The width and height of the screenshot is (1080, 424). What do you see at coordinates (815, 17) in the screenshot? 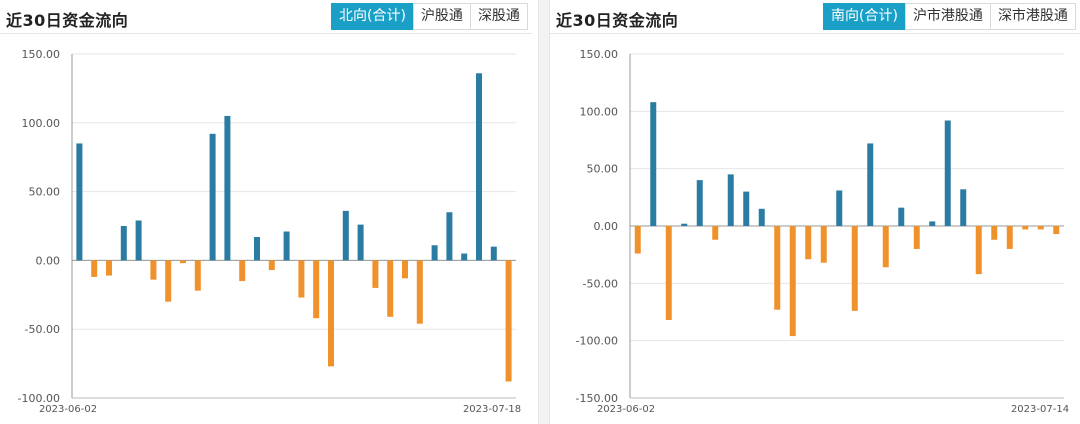
I see `right-panel-header: 近30日资金流向 南向(合计) 沪市港股通 深市港股通` at bounding box center [815, 17].